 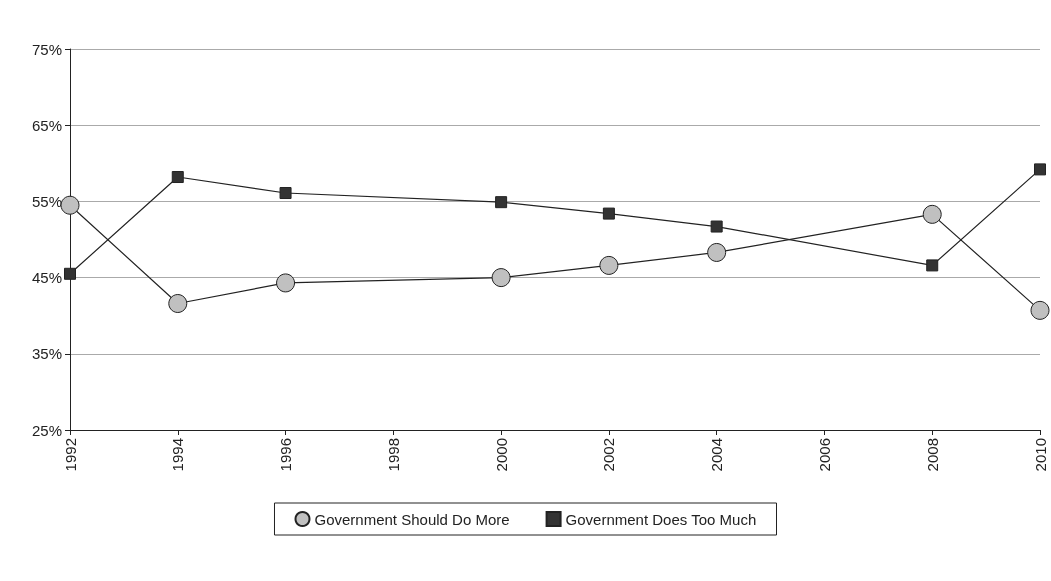 I want to click on y-tick-label: 45%, so click(x=46, y=278).